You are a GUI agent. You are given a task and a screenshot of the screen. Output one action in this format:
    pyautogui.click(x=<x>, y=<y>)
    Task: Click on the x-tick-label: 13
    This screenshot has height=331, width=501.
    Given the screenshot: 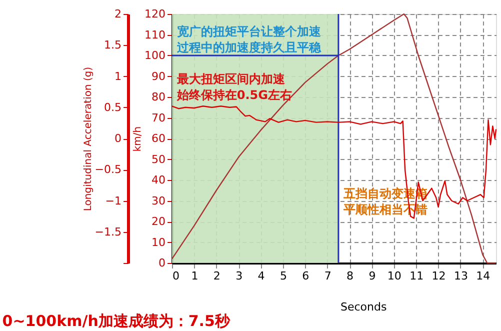 What is the action you would take?
    pyautogui.click(x=461, y=276)
    